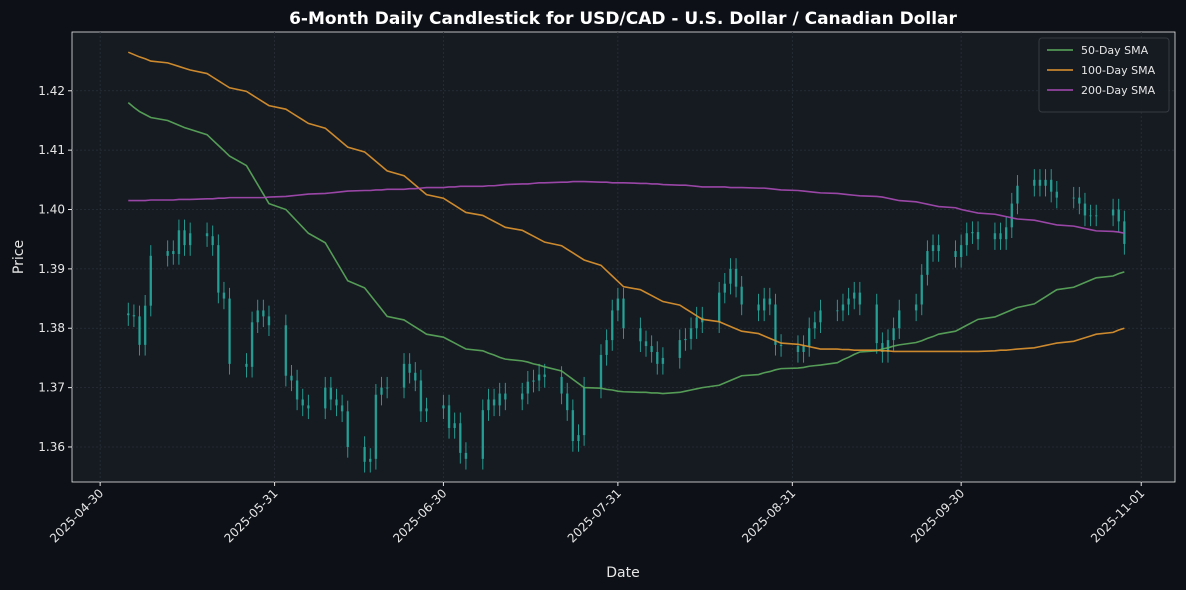 Image resolution: width=1186 pixels, height=590 pixels. I want to click on y-tick-label: 1.37, so click(51, 388).